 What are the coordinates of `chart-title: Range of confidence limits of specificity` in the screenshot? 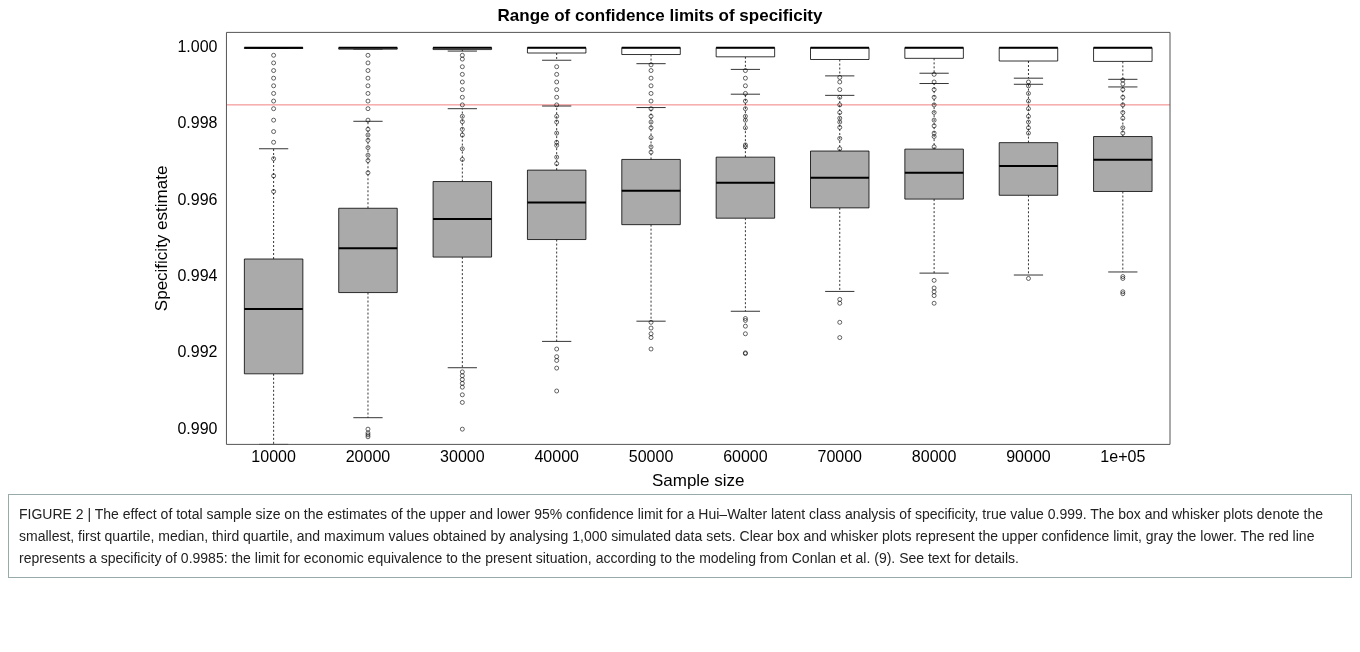 It's located at (660, 15).